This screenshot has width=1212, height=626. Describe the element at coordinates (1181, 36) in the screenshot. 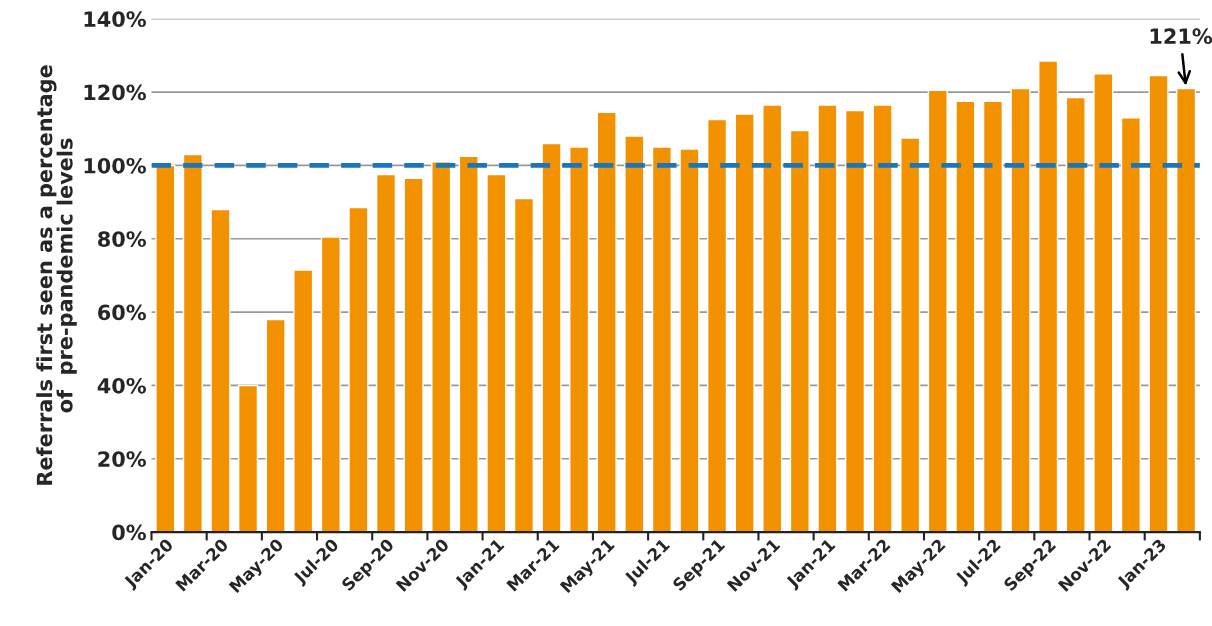

I see `annotation: 121%` at that location.